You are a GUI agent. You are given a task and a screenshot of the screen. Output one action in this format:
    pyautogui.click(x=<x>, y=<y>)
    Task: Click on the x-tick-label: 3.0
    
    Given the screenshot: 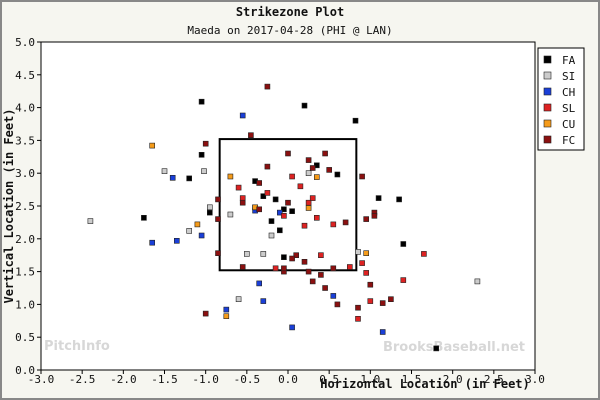 What is the action you would take?
    pyautogui.click(x=535, y=379)
    